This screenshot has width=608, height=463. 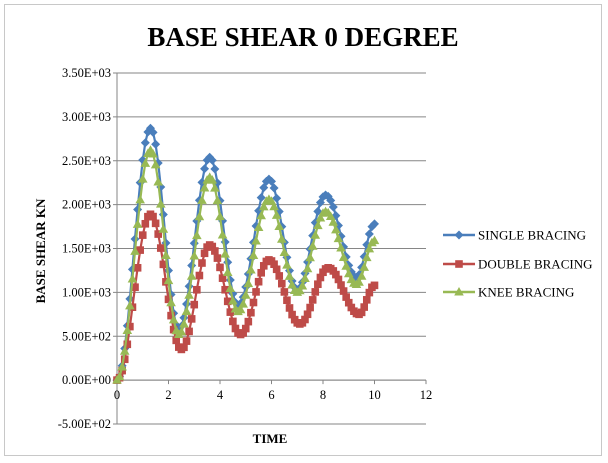 I want to click on x-tick-label: 6, so click(x=271, y=395).